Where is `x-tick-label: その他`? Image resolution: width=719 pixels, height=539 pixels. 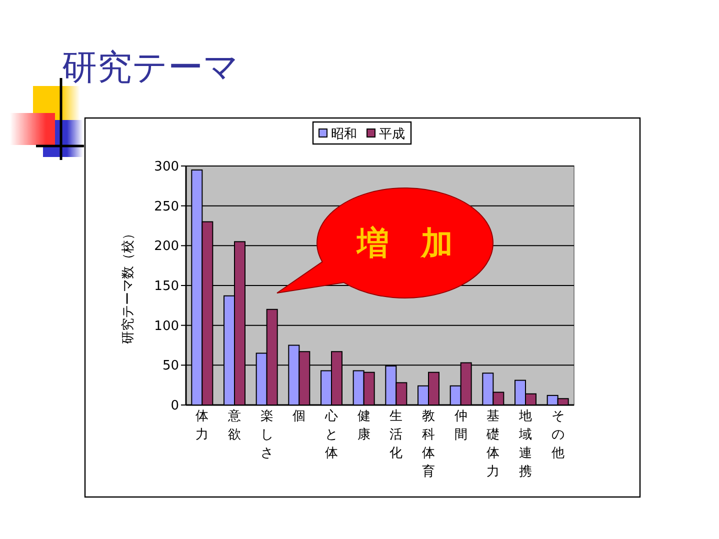 x-tick-label: その他 is located at coordinates (557, 435).